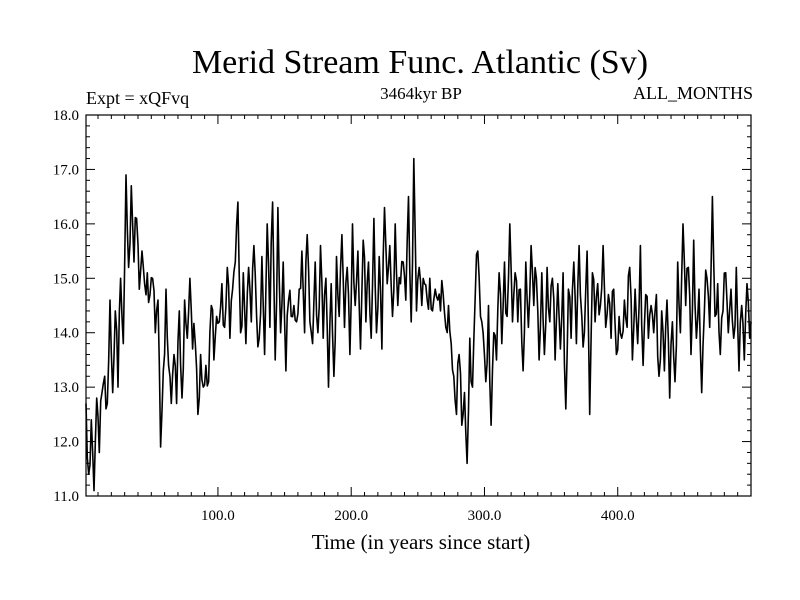 Image resolution: width=800 pixels, height=600 pixels. Describe the element at coordinates (66, 116) in the screenshot. I see `y-tick-label: 18.0` at that location.